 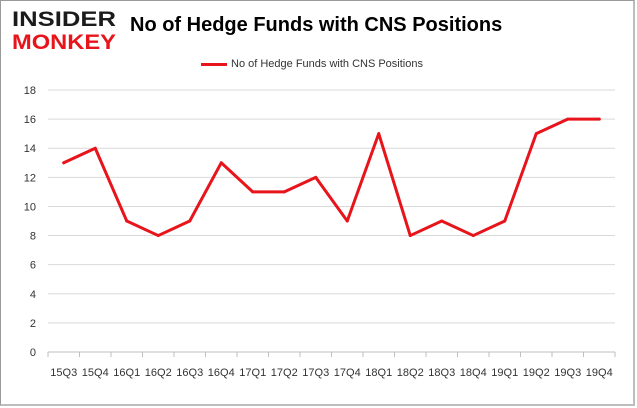 I want to click on x-tick-label: 16Q3, so click(x=189, y=373).